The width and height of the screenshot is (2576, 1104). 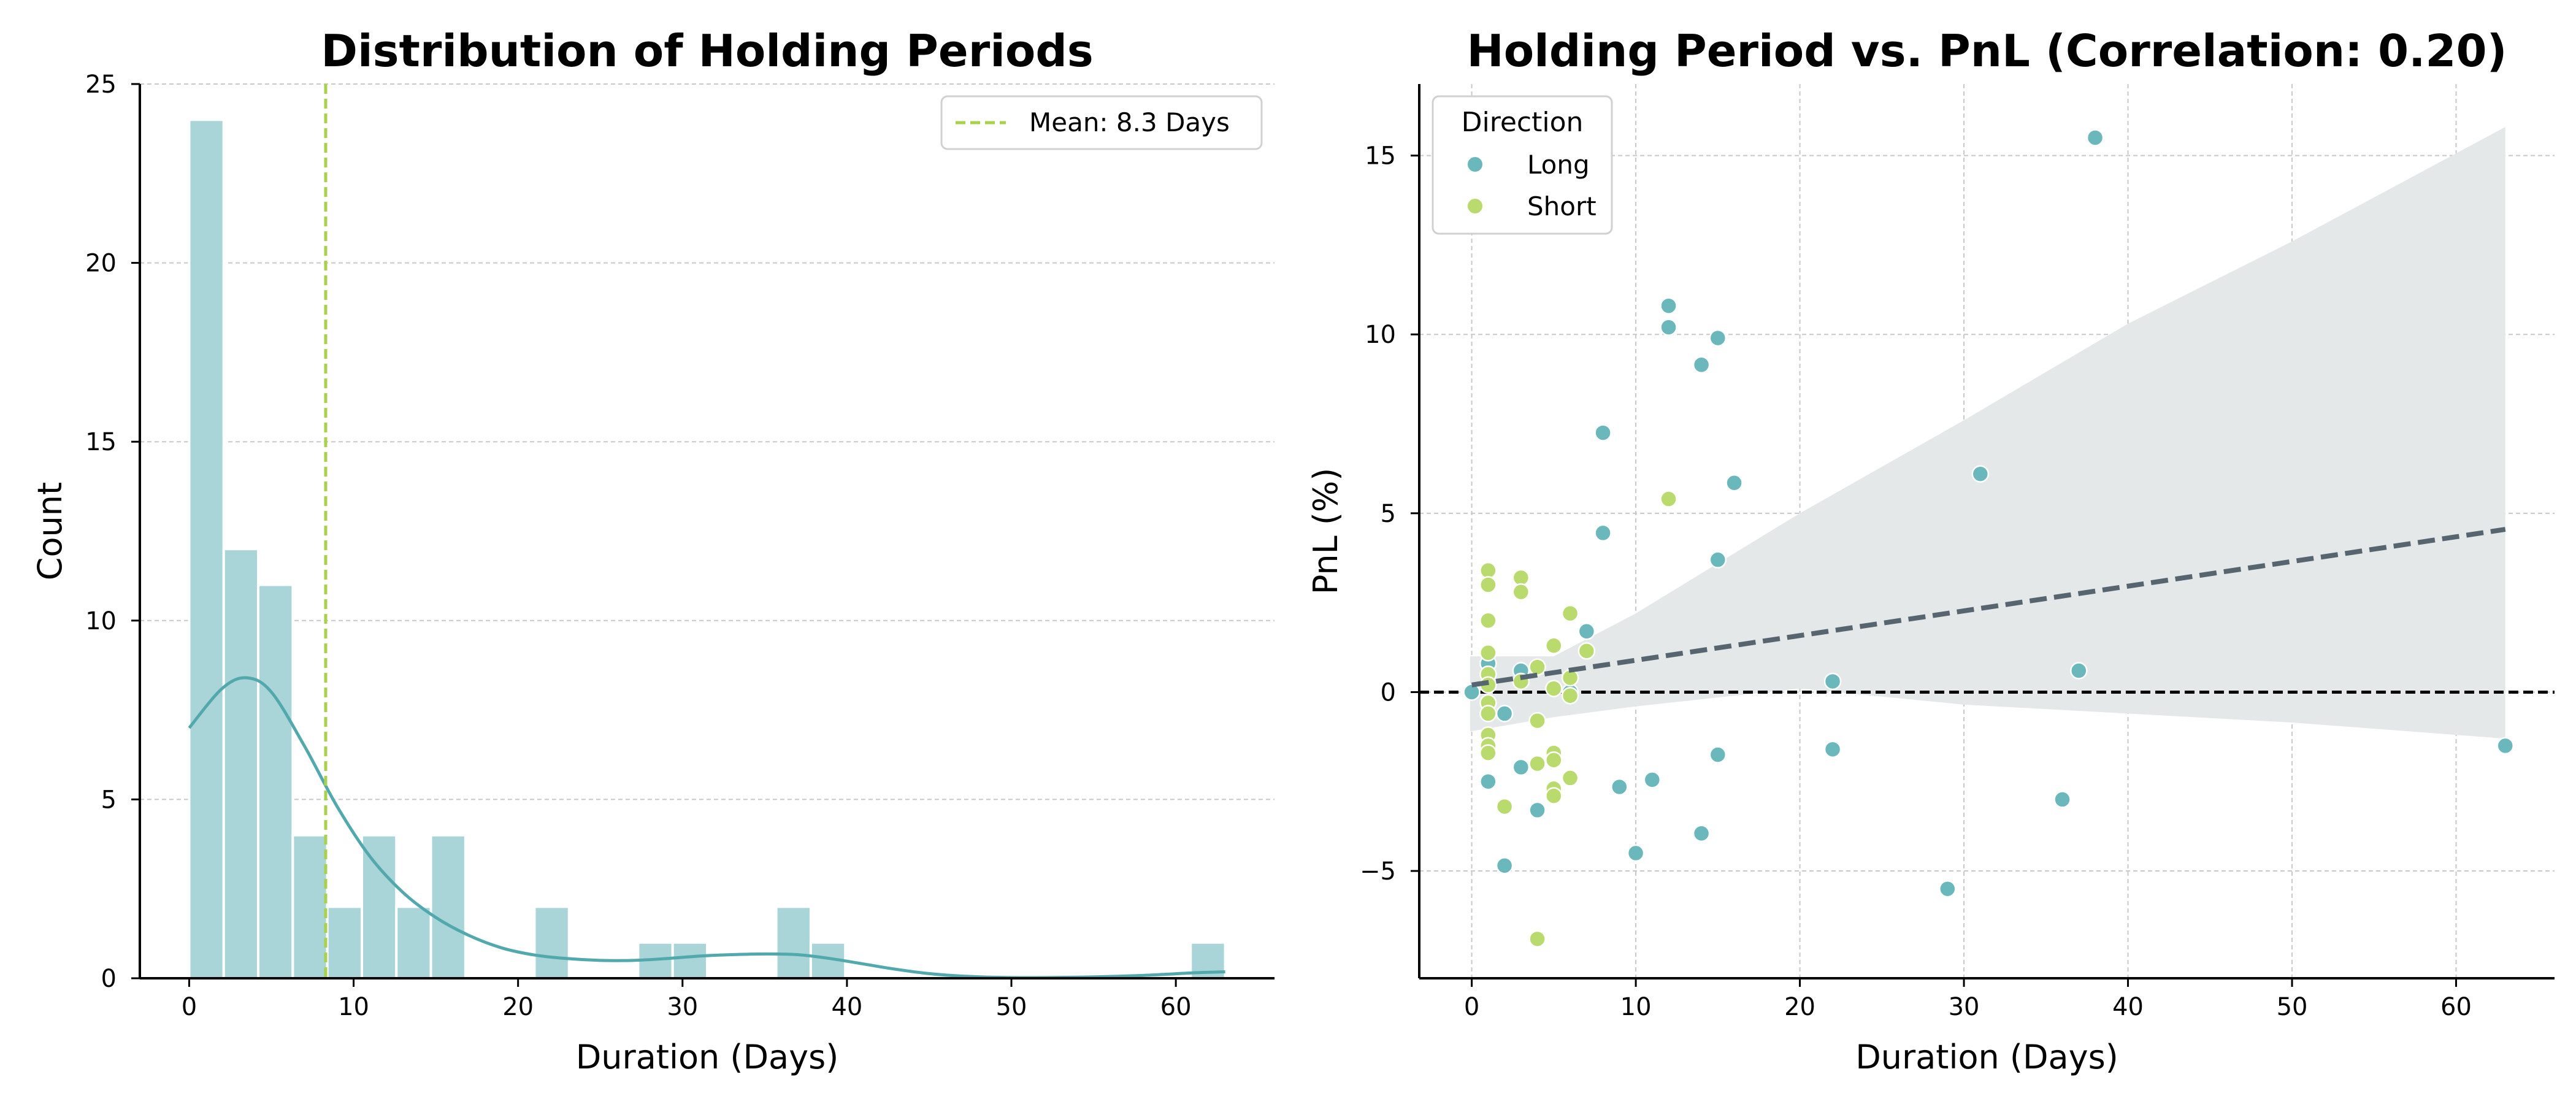 I want to click on histogram-x-tick-label: 40, so click(x=846, y=1007).